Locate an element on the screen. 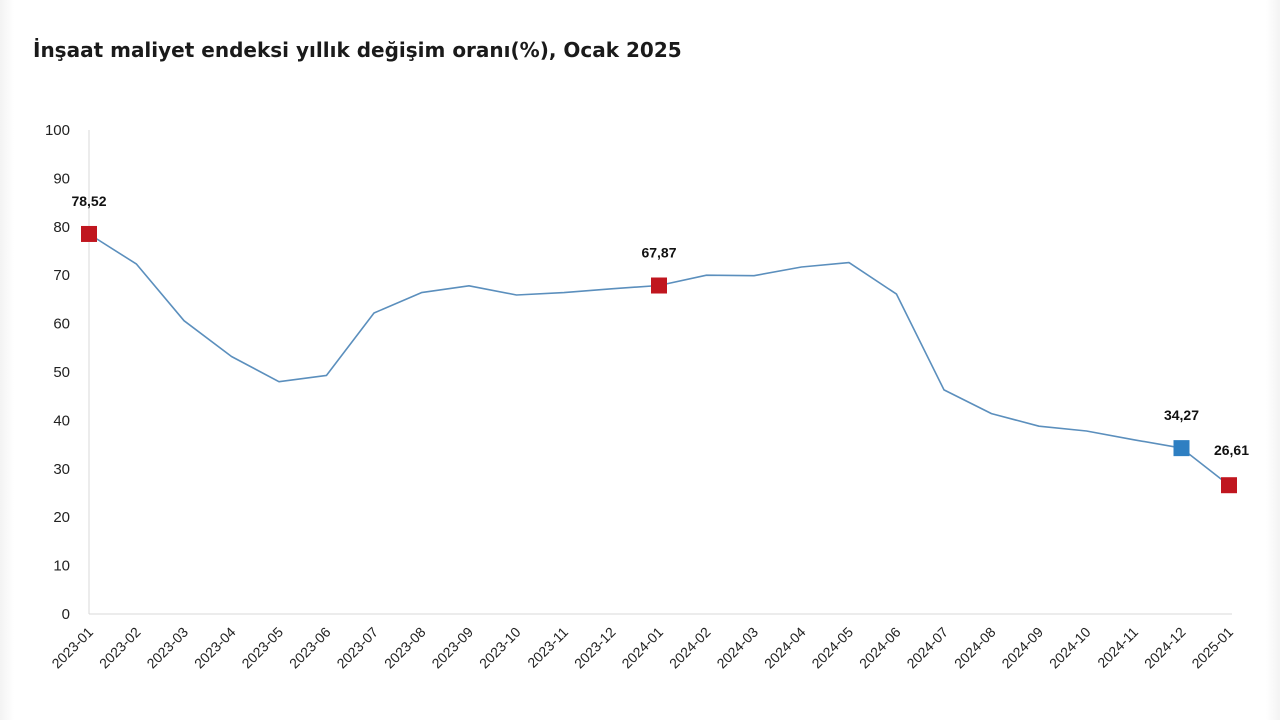 The width and height of the screenshot is (1280, 720). left-edge-shade is located at coordinates (7, 360).